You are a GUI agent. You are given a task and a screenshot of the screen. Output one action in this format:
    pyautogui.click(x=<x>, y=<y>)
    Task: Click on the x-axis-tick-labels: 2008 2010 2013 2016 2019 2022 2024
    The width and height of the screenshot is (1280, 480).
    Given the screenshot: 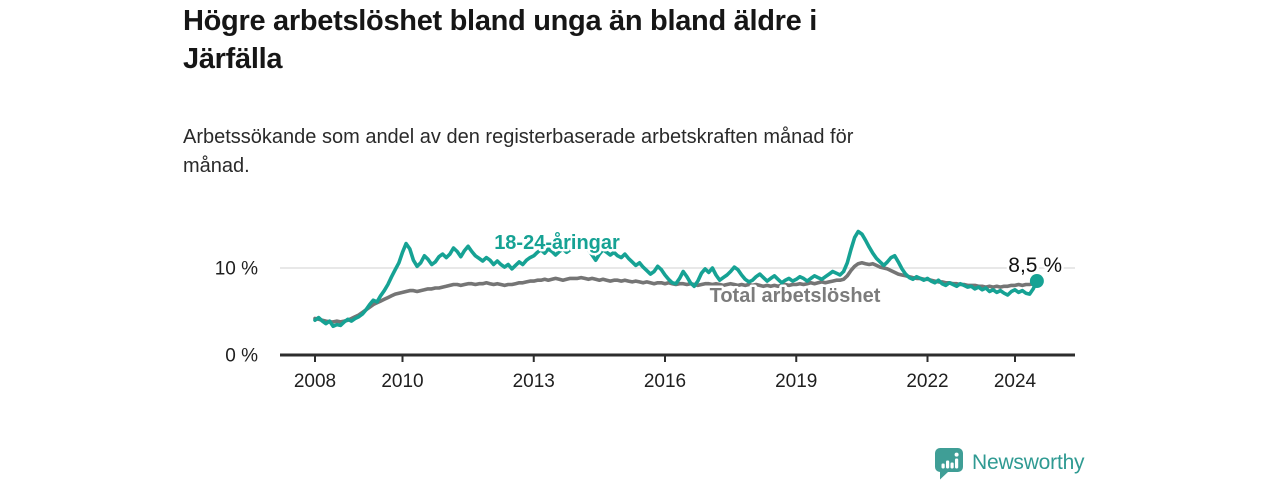 What is the action you would take?
    pyautogui.click(x=665, y=381)
    